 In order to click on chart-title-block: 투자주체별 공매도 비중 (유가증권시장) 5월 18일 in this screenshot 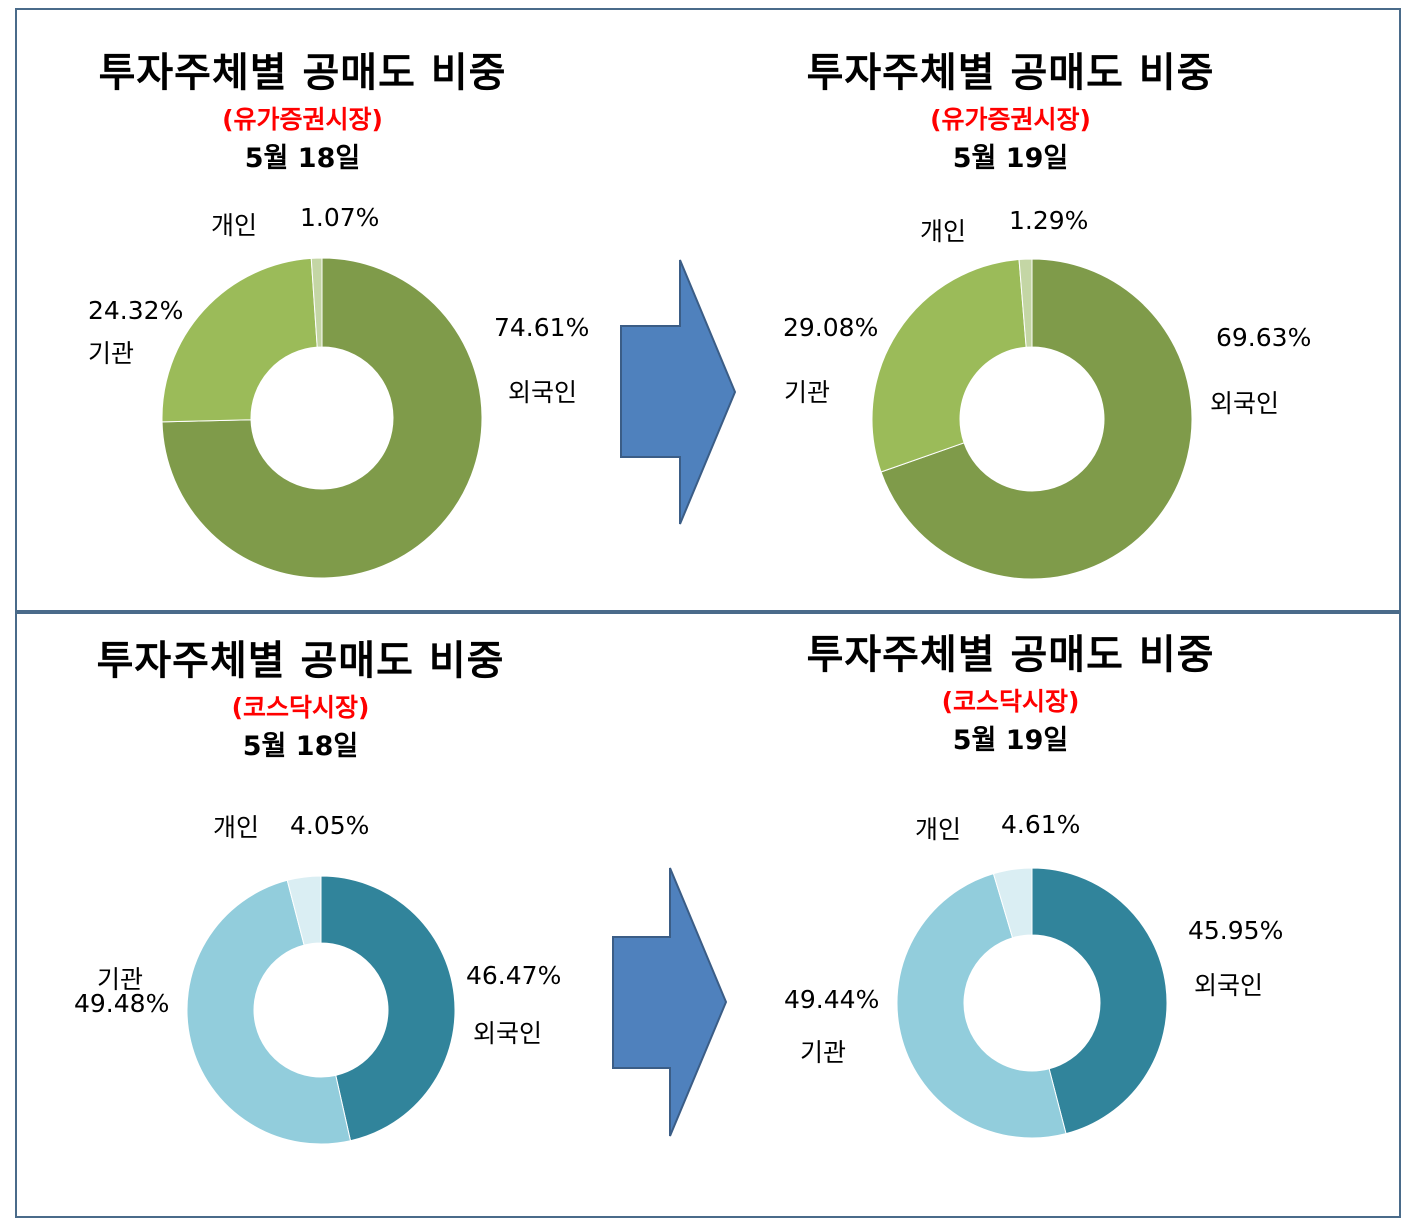, I will do `click(302, 107)`.